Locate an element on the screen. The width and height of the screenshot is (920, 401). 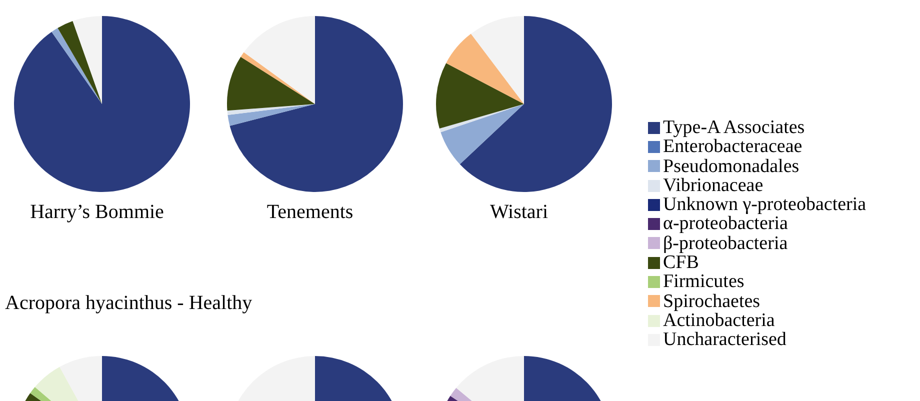
legend-label: β-proteobacteria is located at coordinates (725, 243).